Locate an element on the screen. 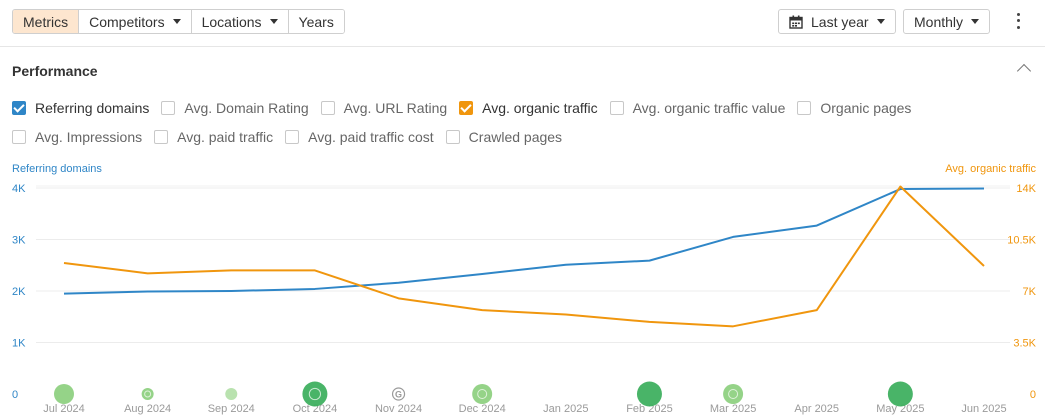 This screenshot has width=1045, height=419. left-tick-label: 0 is located at coordinates (15, 395).